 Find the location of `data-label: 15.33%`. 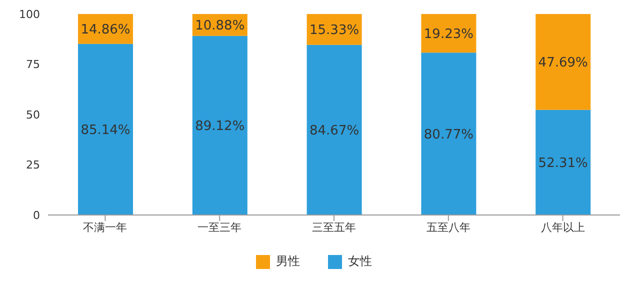

data-label: 15.33% is located at coordinates (335, 30).